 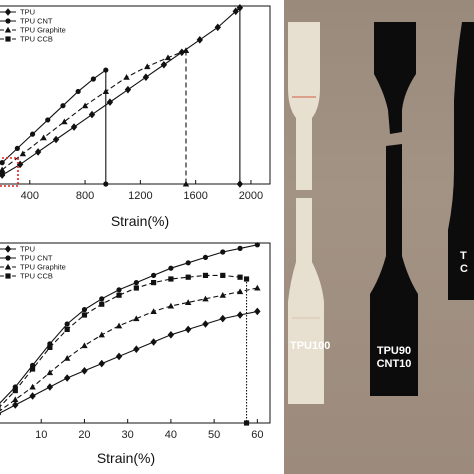 What do you see at coordinates (9, 172) in the screenshot?
I see `zoom-region-highlight` at bounding box center [9, 172].